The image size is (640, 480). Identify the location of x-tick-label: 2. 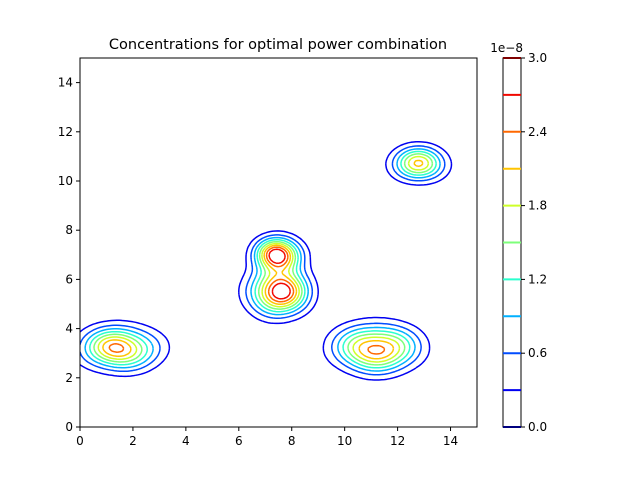
(133, 441).